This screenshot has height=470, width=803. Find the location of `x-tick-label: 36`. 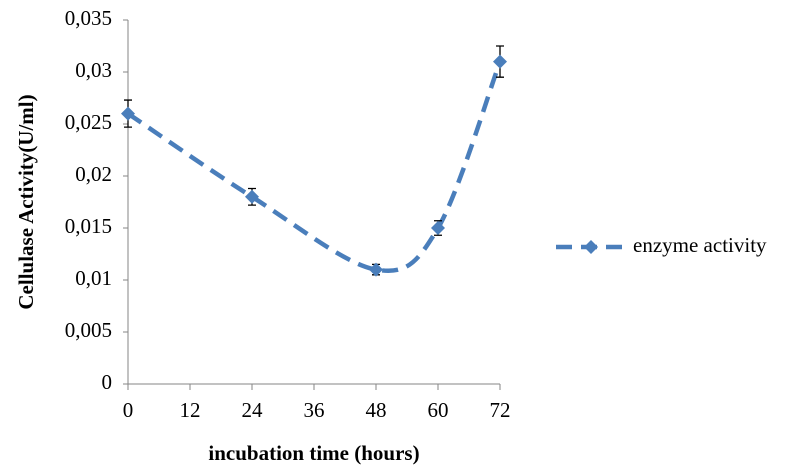

x-tick-label: 36 is located at coordinates (314, 410).